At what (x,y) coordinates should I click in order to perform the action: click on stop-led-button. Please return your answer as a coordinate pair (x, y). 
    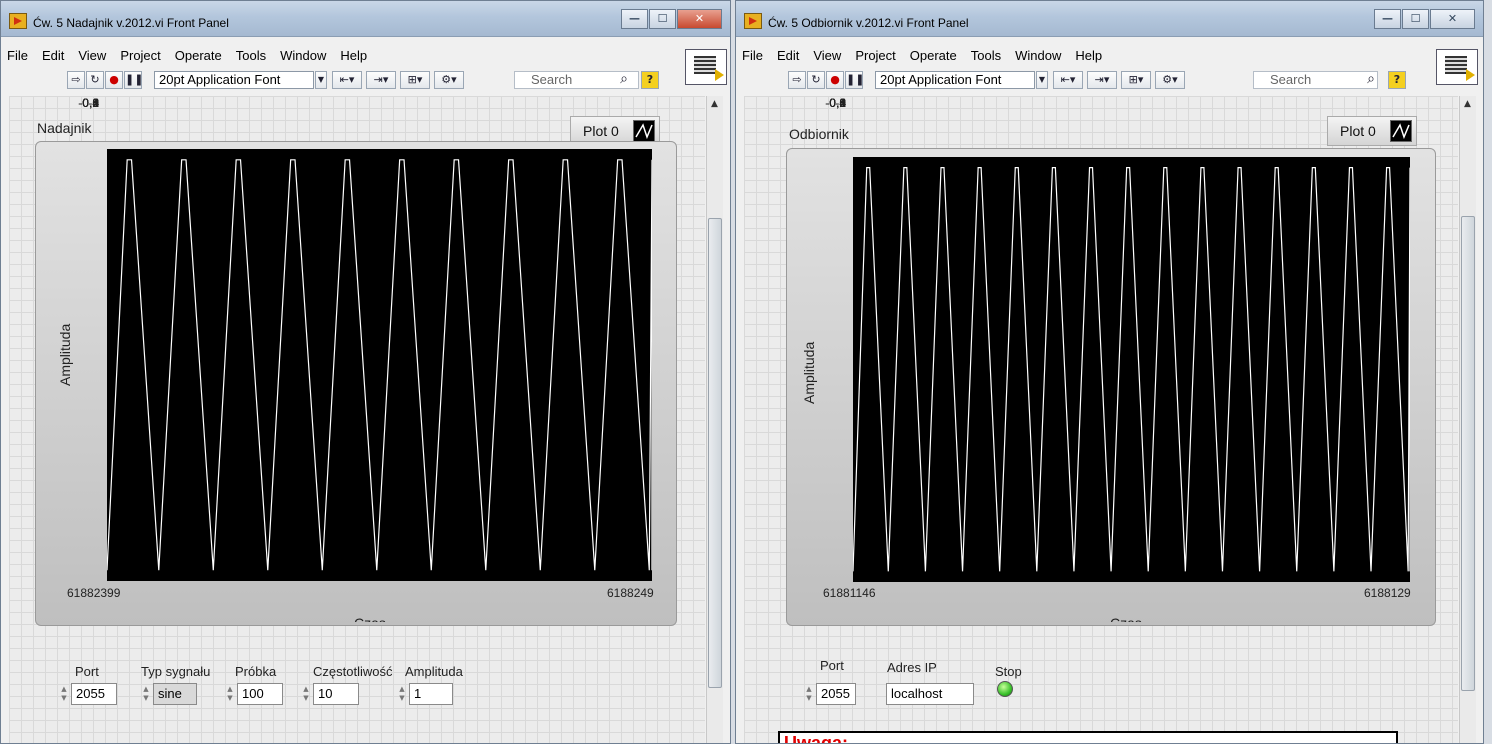
    Looking at the image, I should click on (1005, 689).